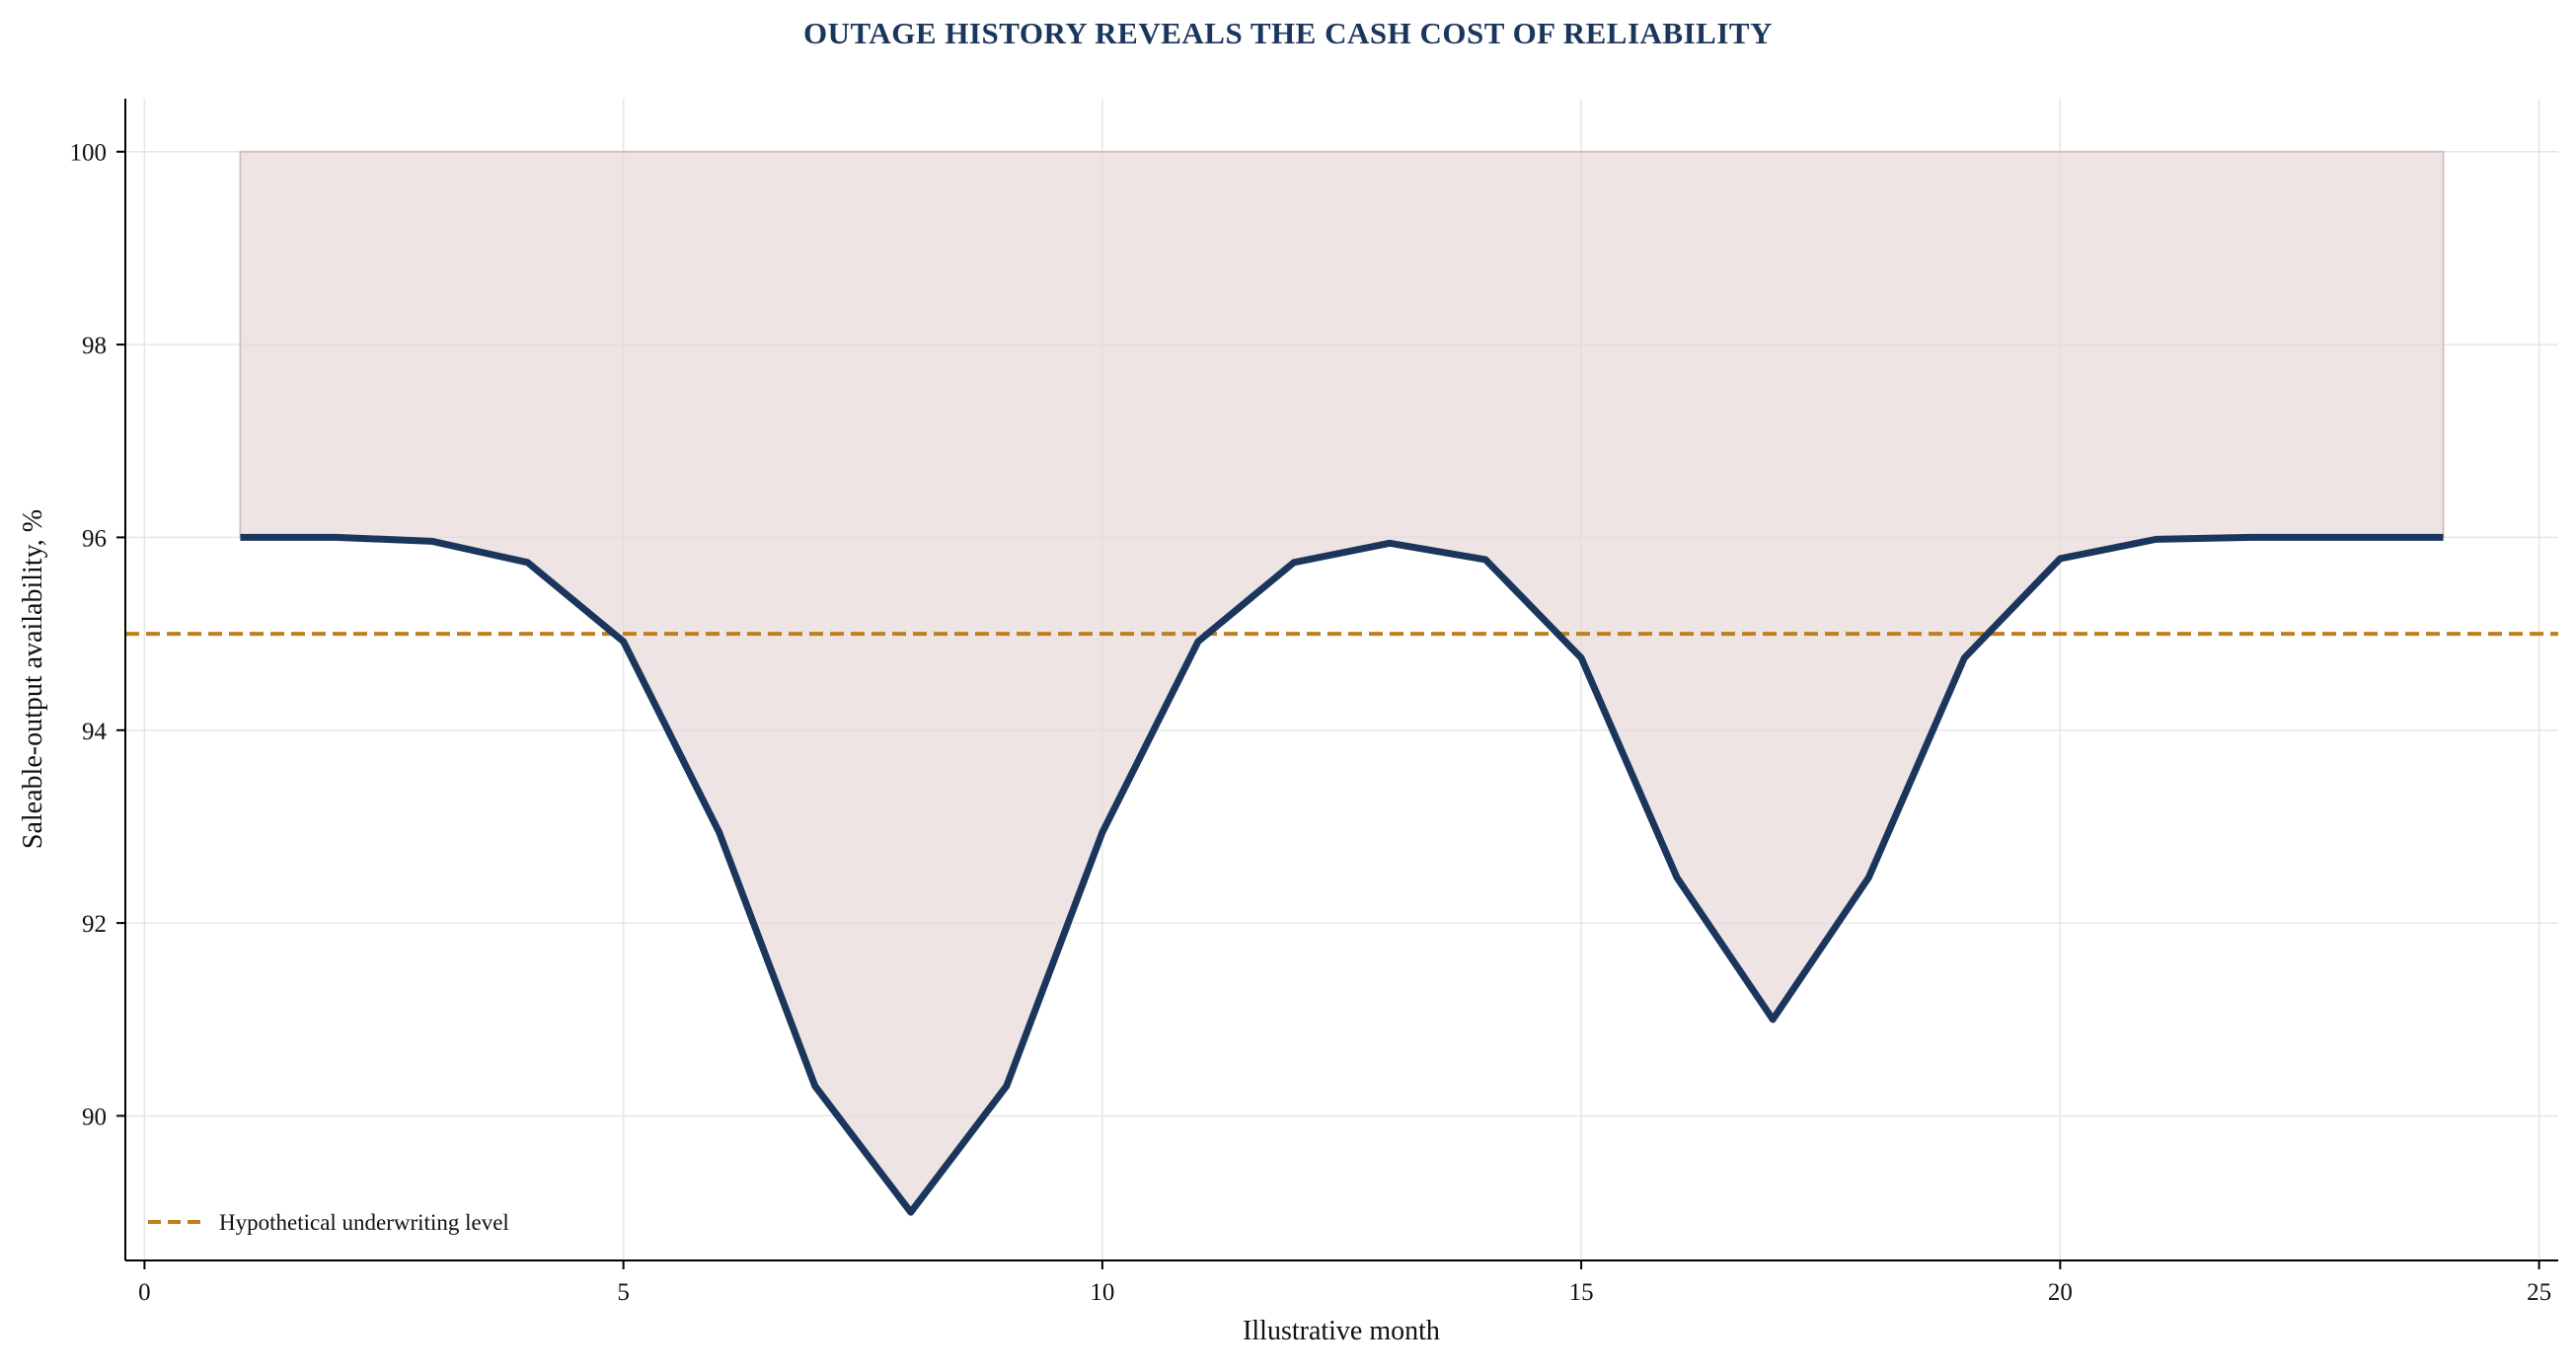 Image resolution: width=2576 pixels, height=1372 pixels. What do you see at coordinates (95, 732) in the screenshot?
I see `y-tick-label-94: 94` at bounding box center [95, 732].